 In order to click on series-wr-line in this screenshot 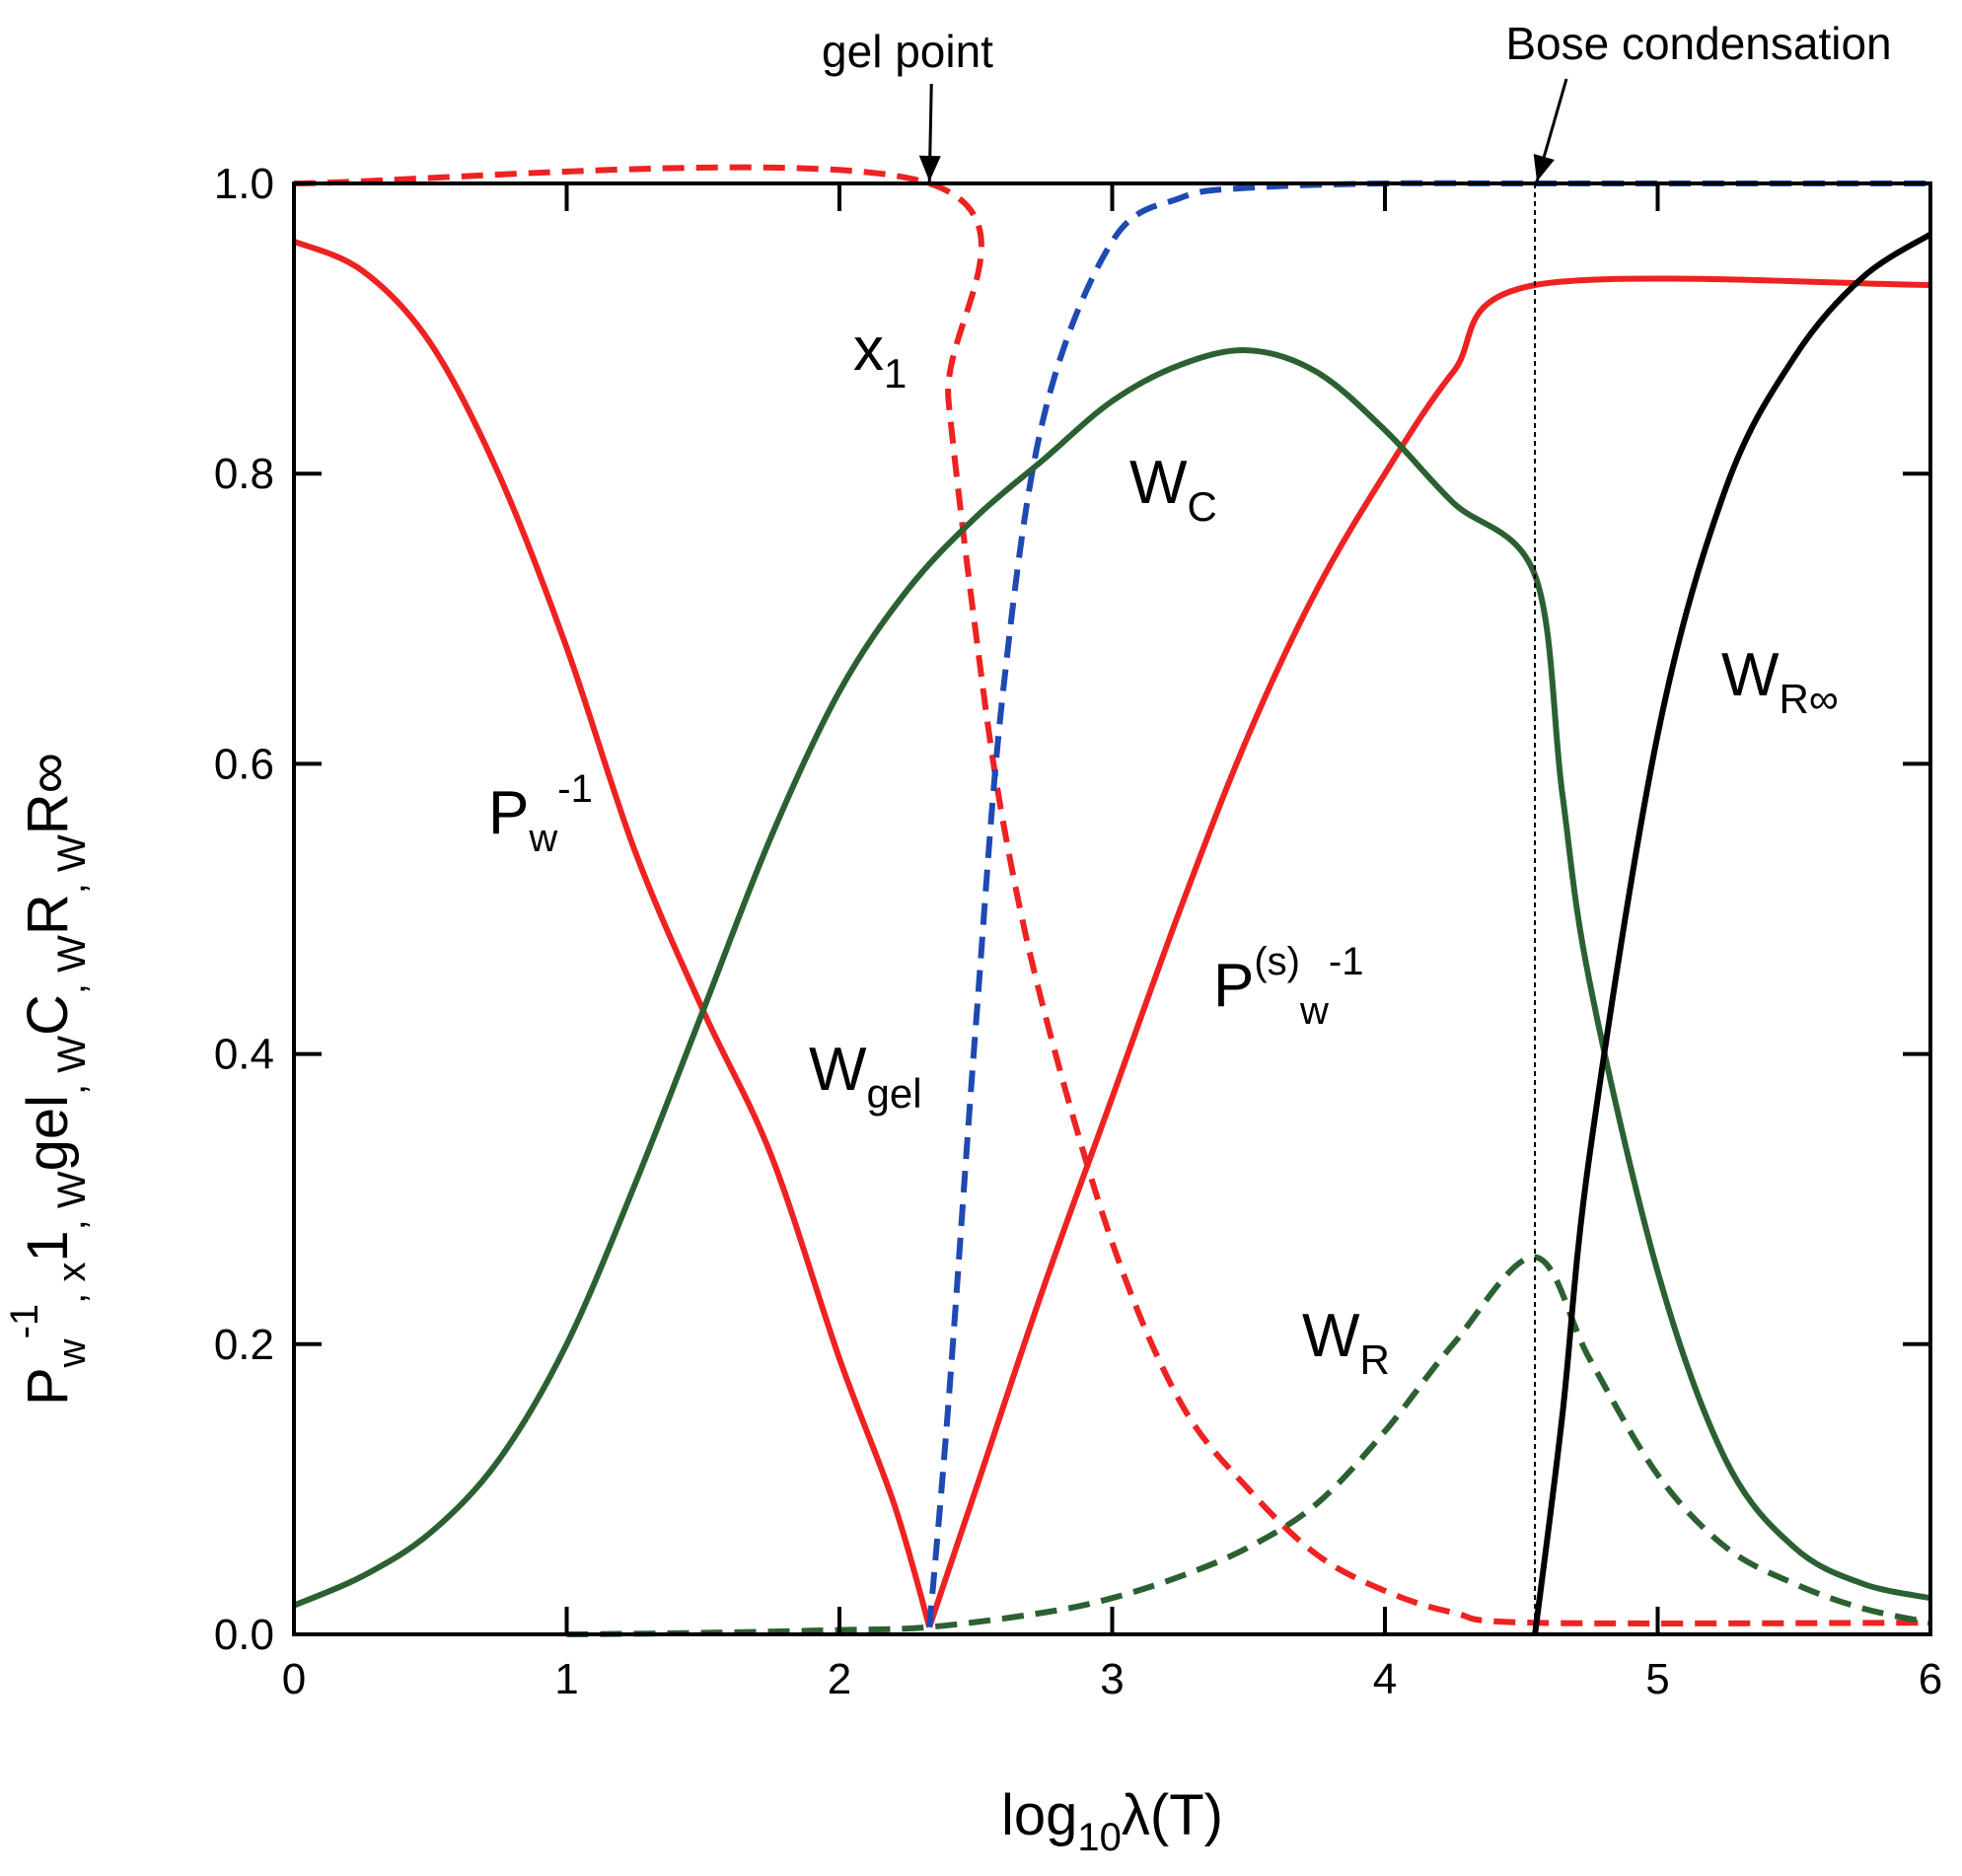, I will do `click(1249, 1445)`.